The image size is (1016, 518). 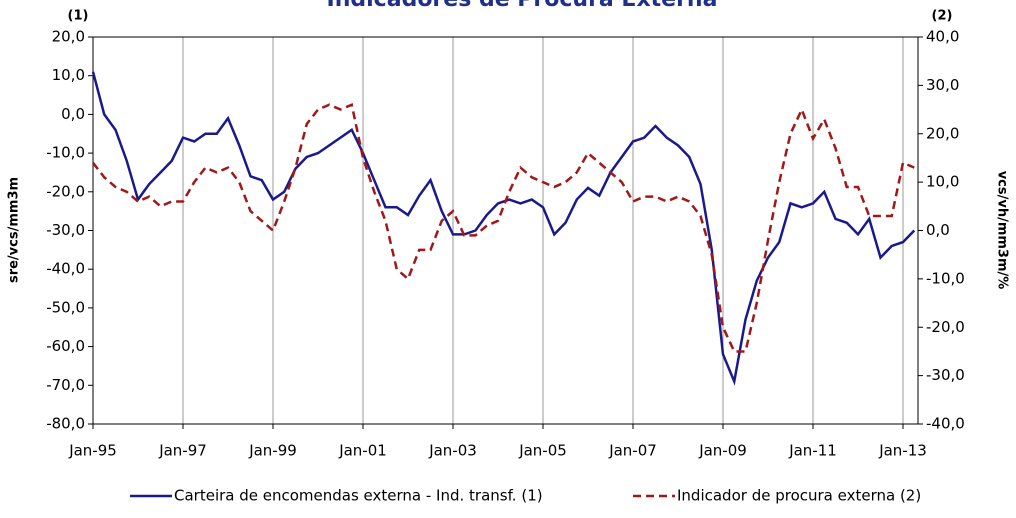 What do you see at coordinates (65, 191) in the screenshot?
I see `y-tick-label: -20,0` at bounding box center [65, 191].